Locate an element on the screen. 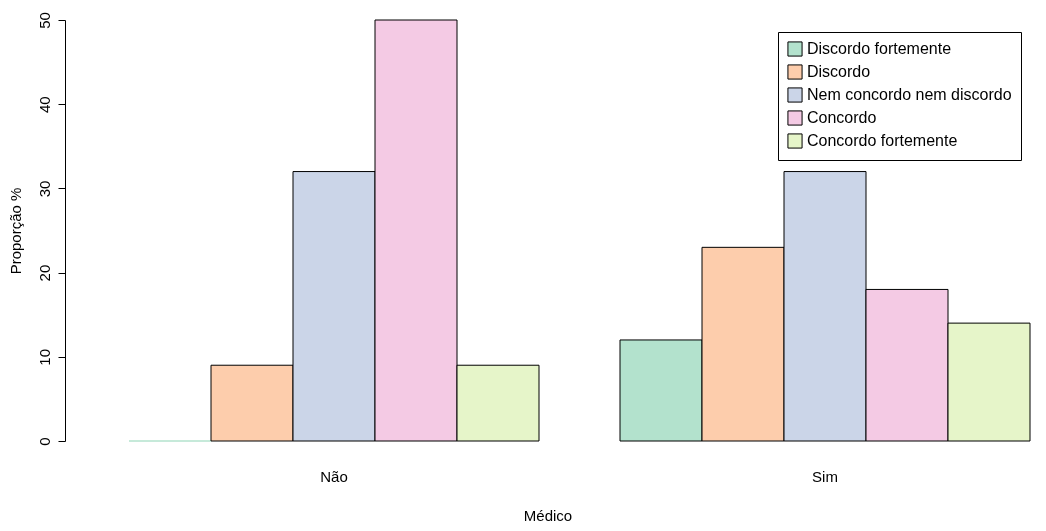  y-tick-label: 40 is located at coordinates (44, 105).